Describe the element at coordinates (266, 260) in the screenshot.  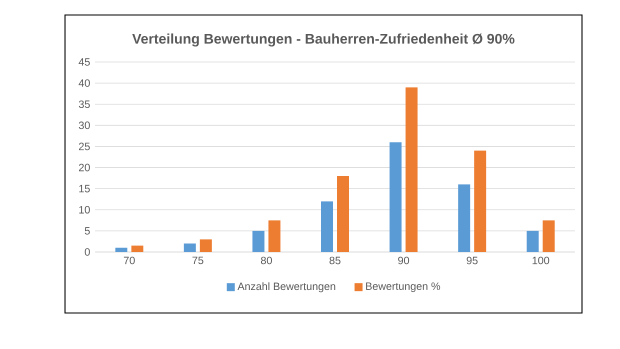
I see `x-tick-label: 80` at that location.